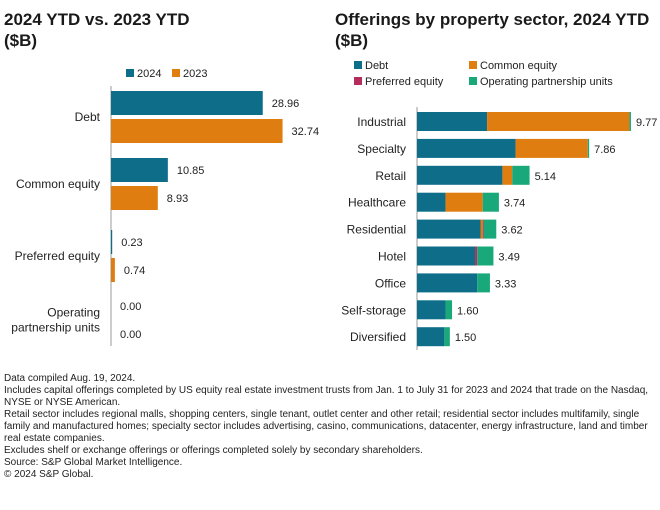  Describe the element at coordinates (485, 256) in the screenshot. I see `bar-hotel-operating-partnership-units` at that location.